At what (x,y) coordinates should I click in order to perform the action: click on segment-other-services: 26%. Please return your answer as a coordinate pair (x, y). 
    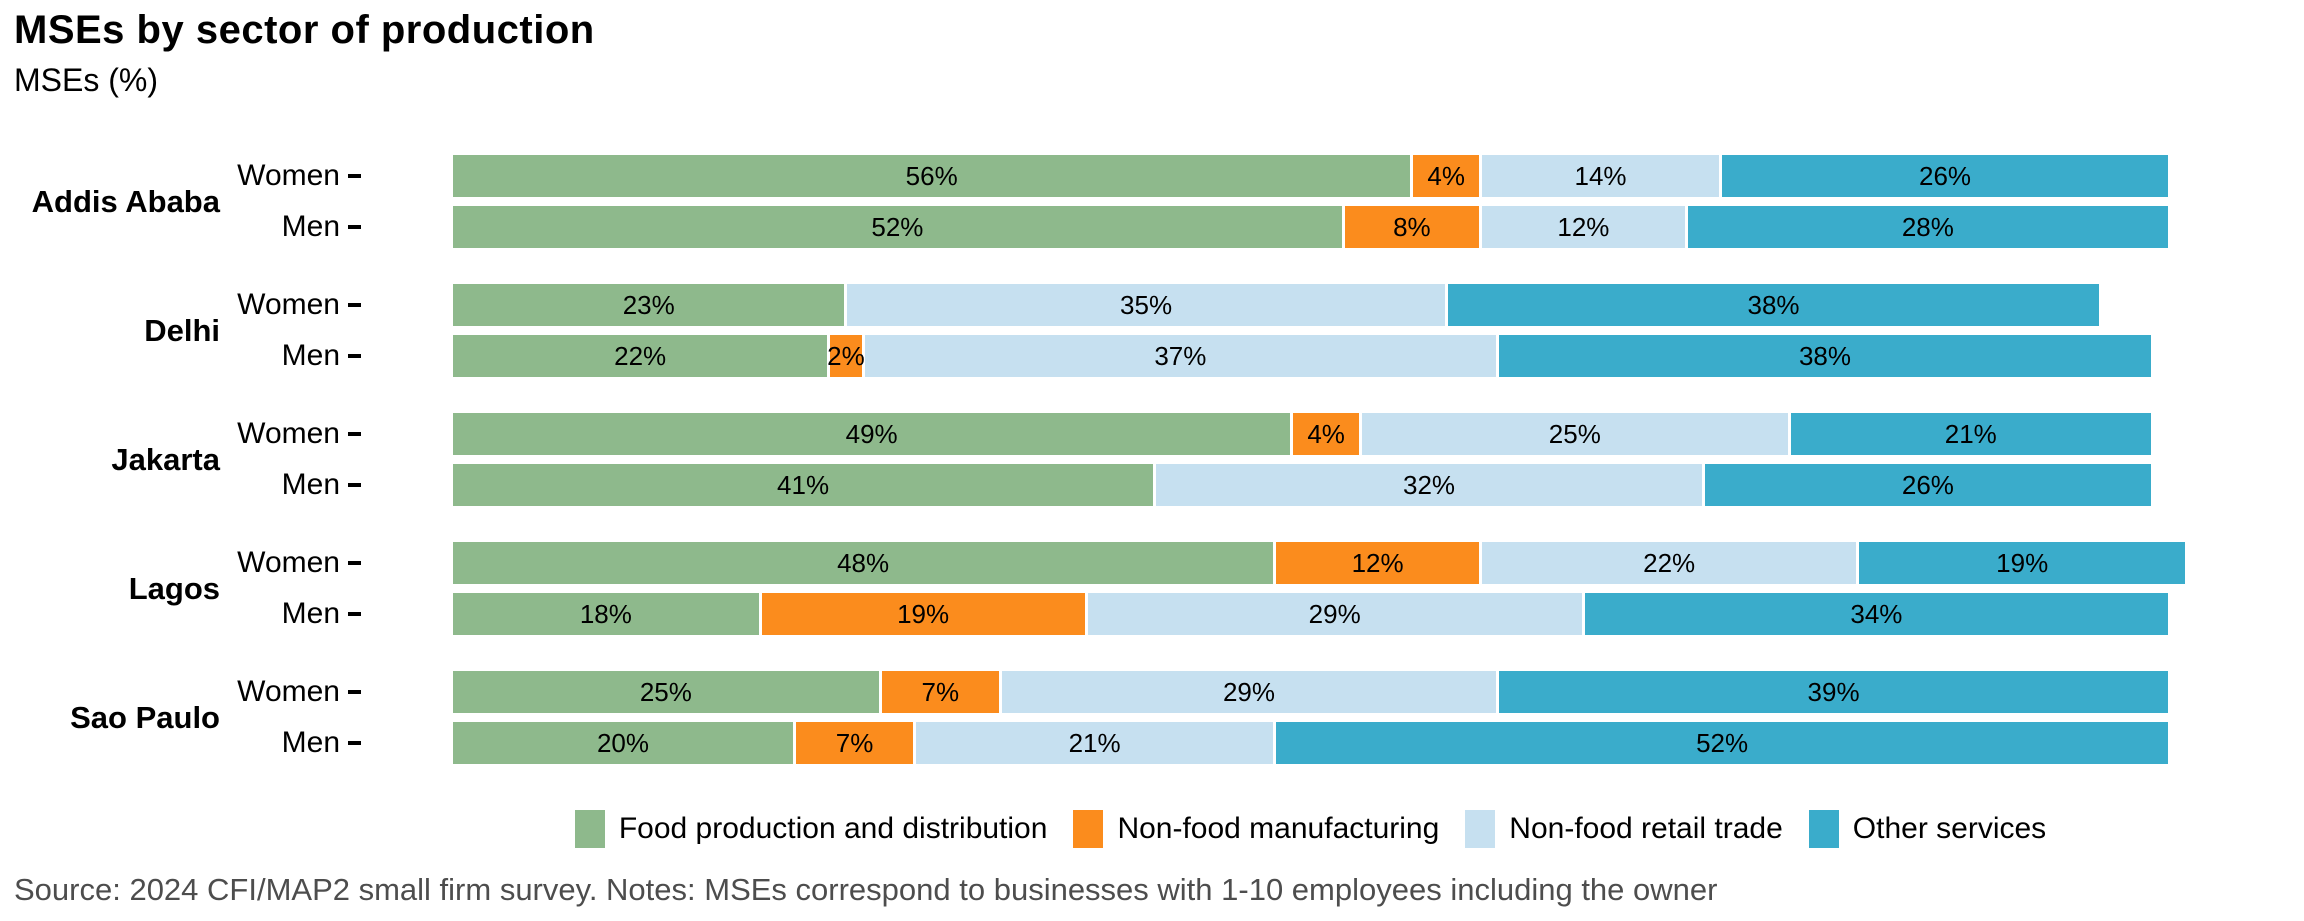
    Looking at the image, I should click on (1945, 176).